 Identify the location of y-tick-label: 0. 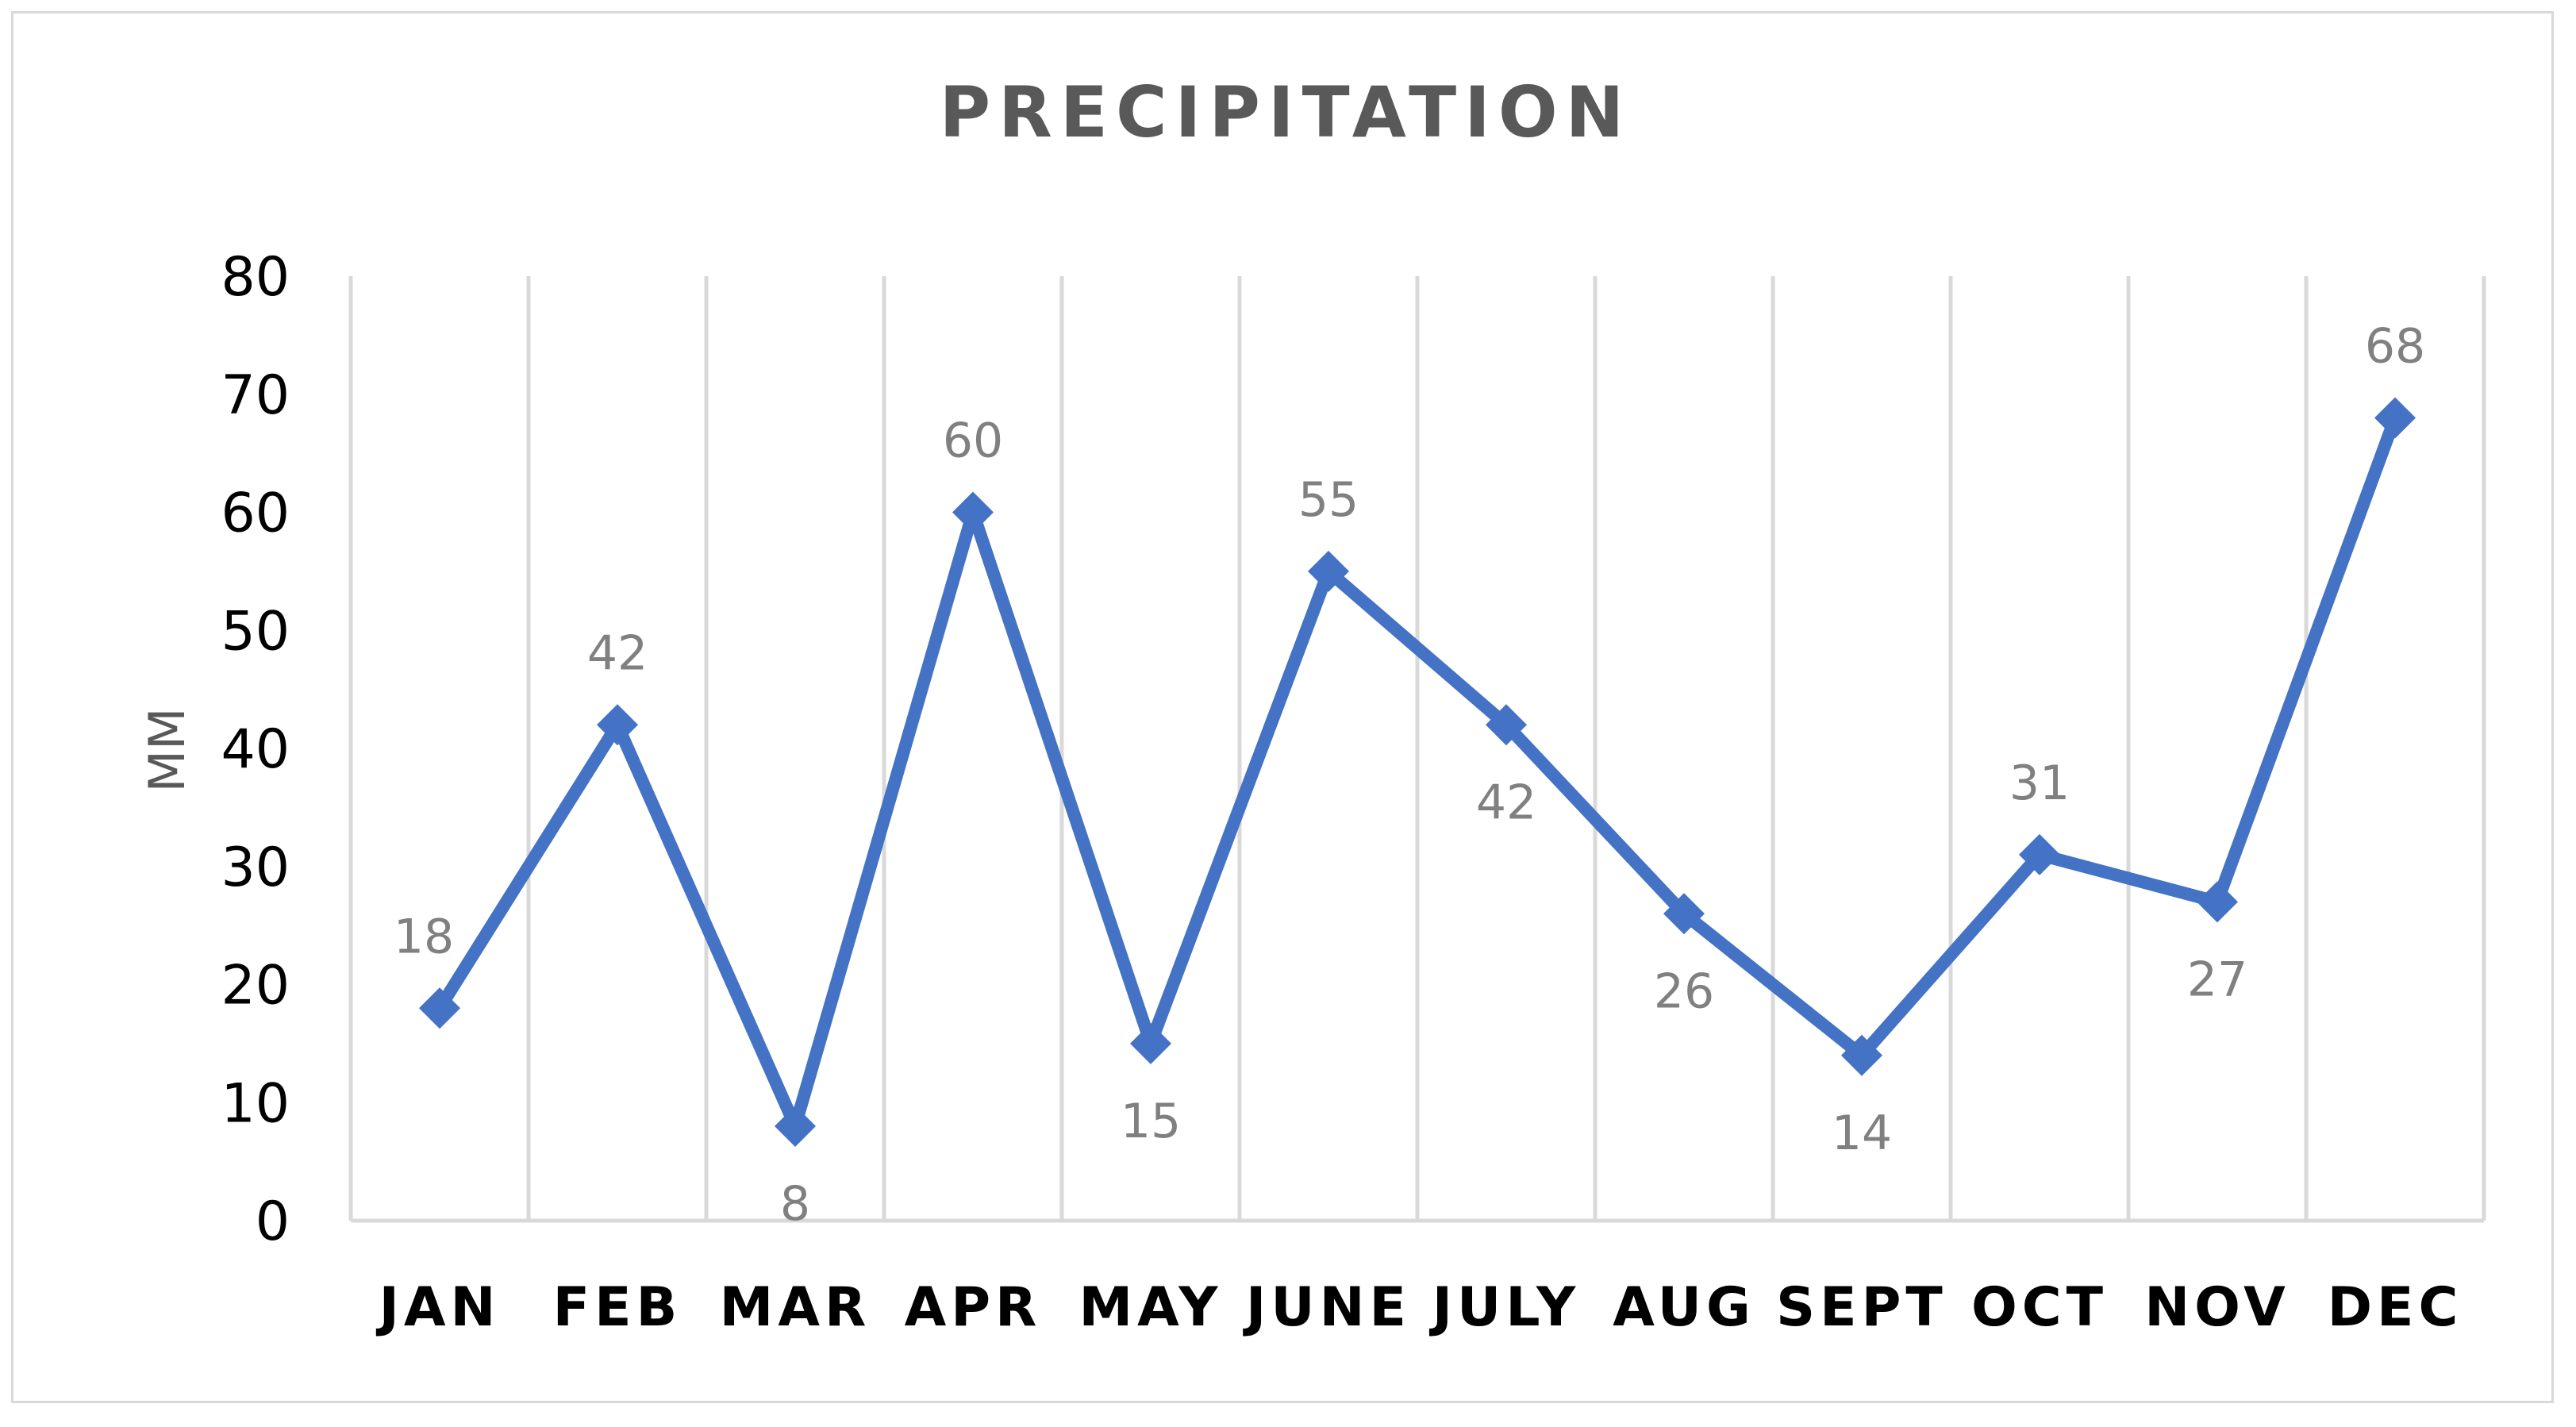
(273, 1221).